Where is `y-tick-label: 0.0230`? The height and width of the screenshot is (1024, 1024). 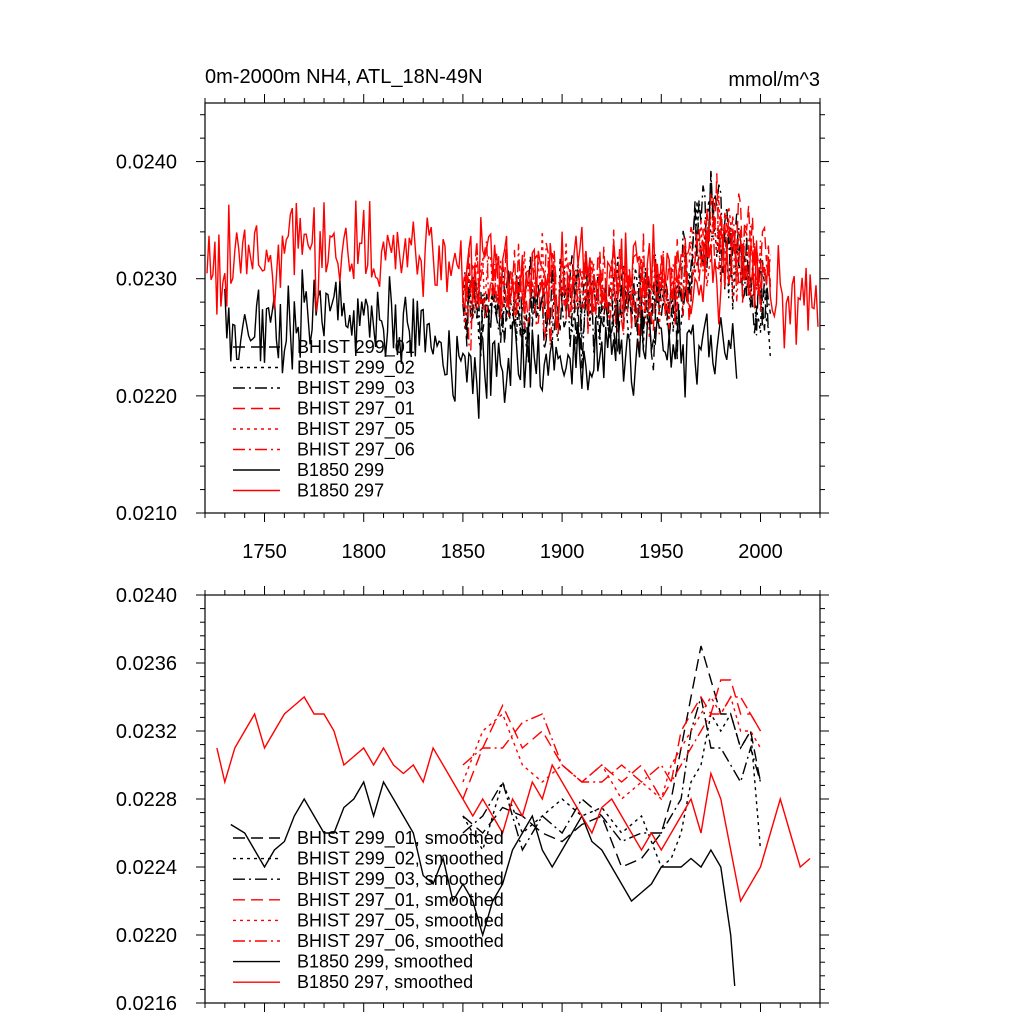 y-tick-label: 0.0230 is located at coordinates (146, 280).